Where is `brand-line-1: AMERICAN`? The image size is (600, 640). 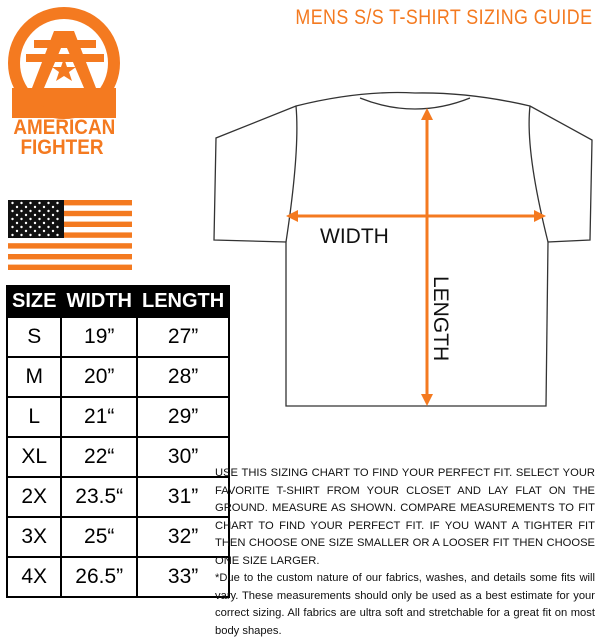
brand-line-1: AMERICAN is located at coordinates (64, 127).